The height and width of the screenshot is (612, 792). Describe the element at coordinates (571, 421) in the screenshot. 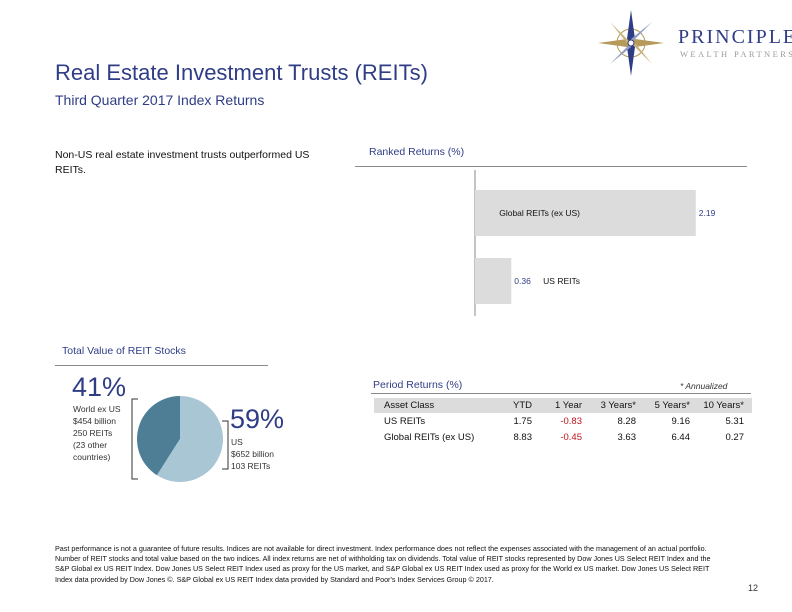

I see `table-cell: -0.83` at that location.